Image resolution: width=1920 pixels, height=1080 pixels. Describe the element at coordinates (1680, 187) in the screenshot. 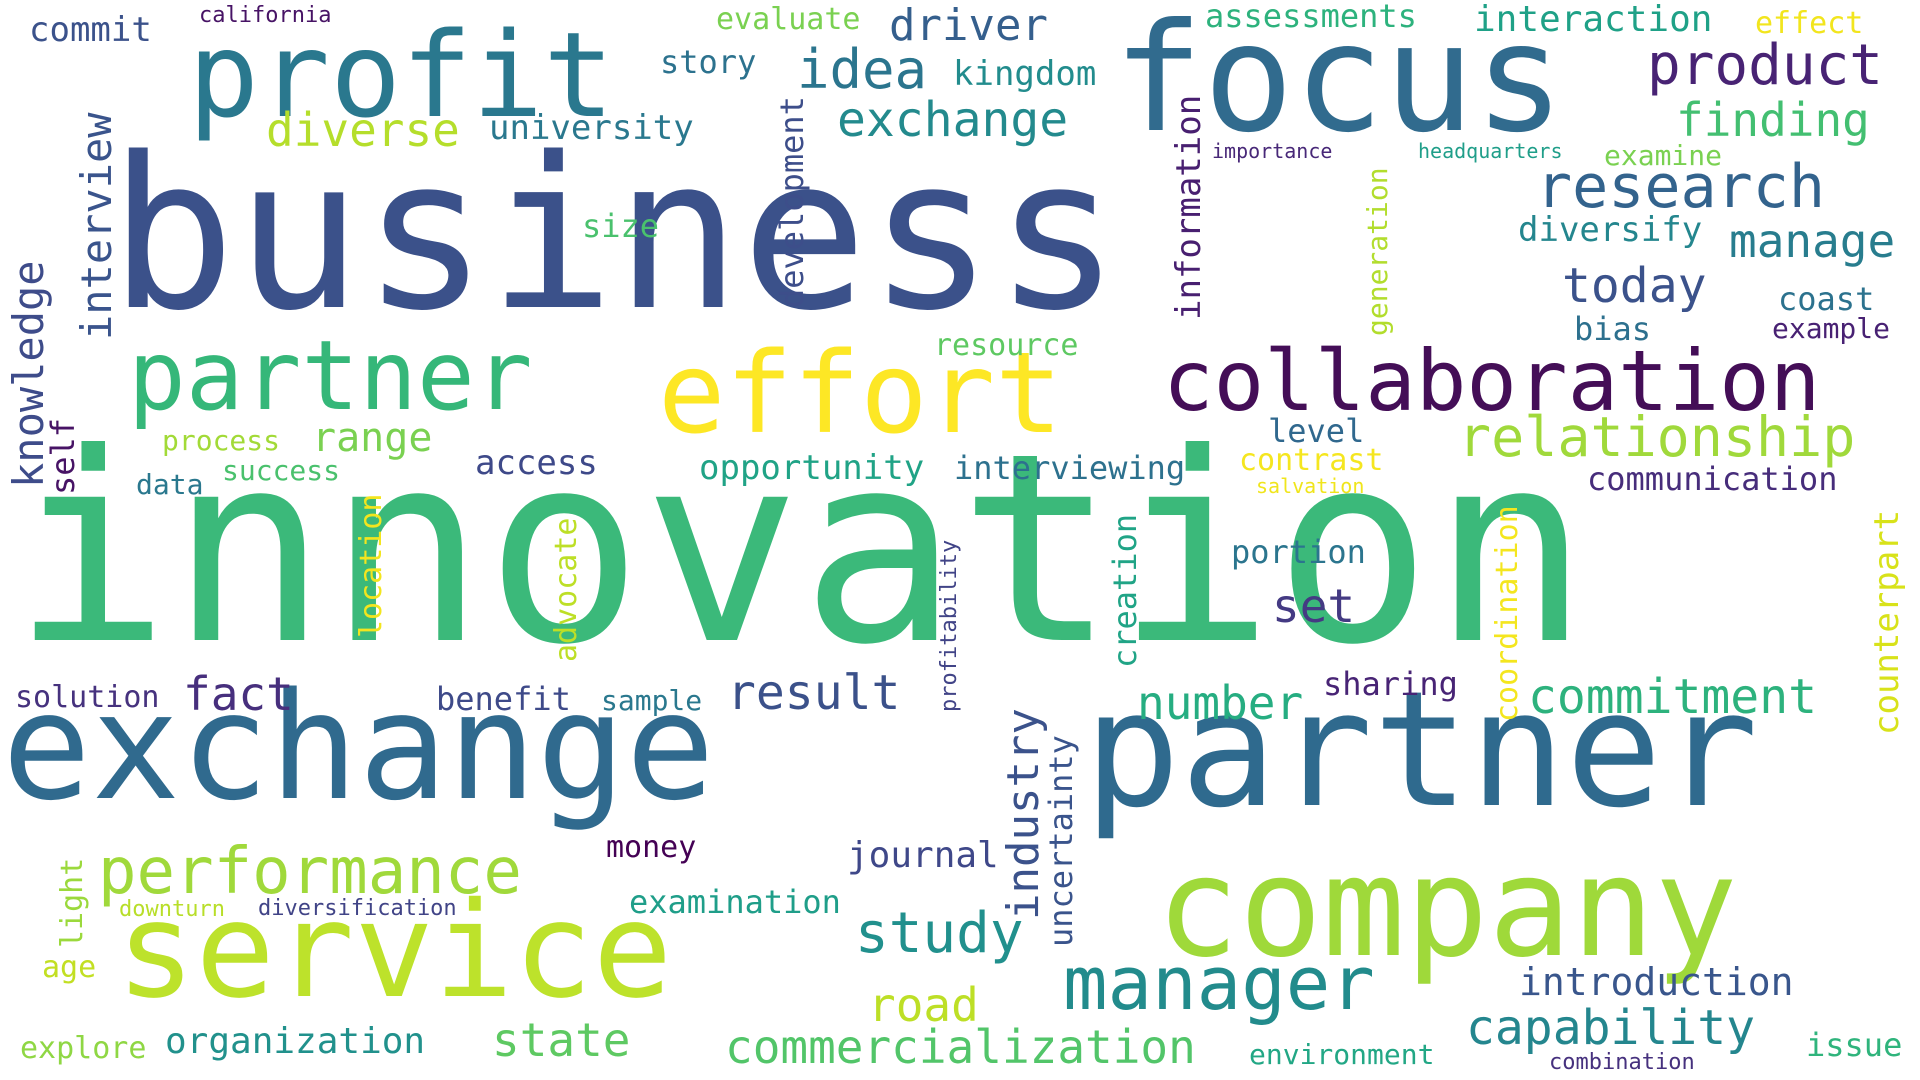

I see `word-research: research` at that location.